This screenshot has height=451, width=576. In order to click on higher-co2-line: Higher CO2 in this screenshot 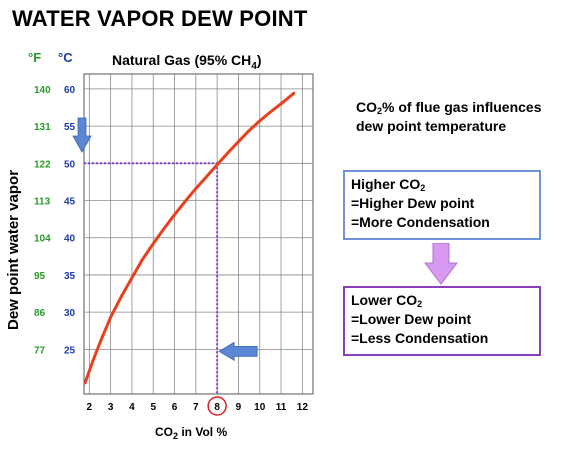, I will do `click(388, 184)`.